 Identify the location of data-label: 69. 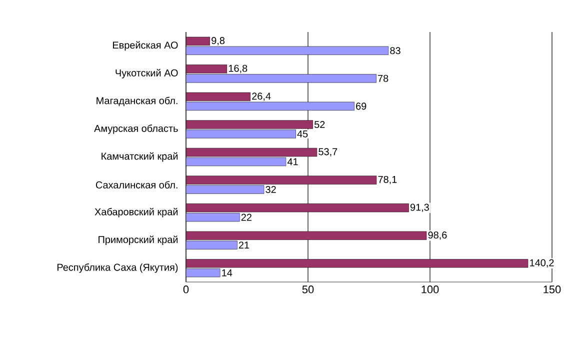
(361, 106).